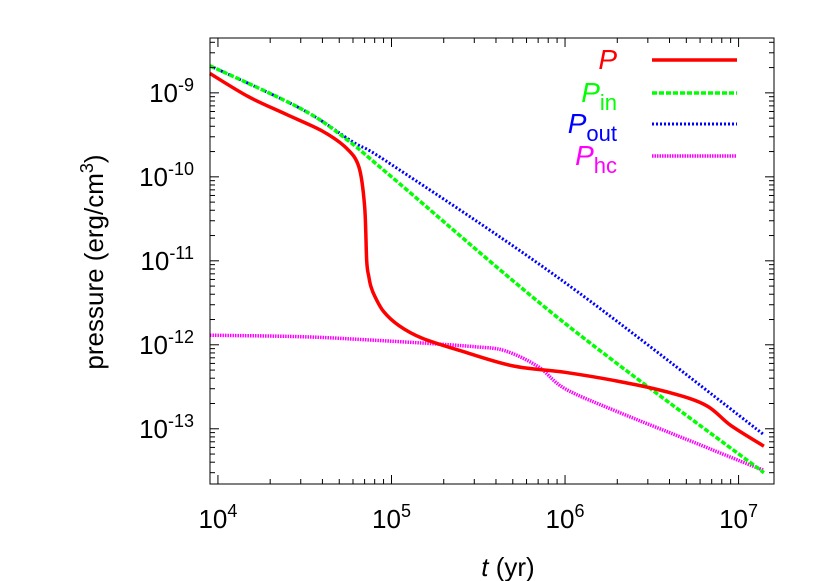 This screenshot has height=581, width=830. Describe the element at coordinates (596, 159) in the screenshot. I see `legend-label-hc: Phc` at that location.